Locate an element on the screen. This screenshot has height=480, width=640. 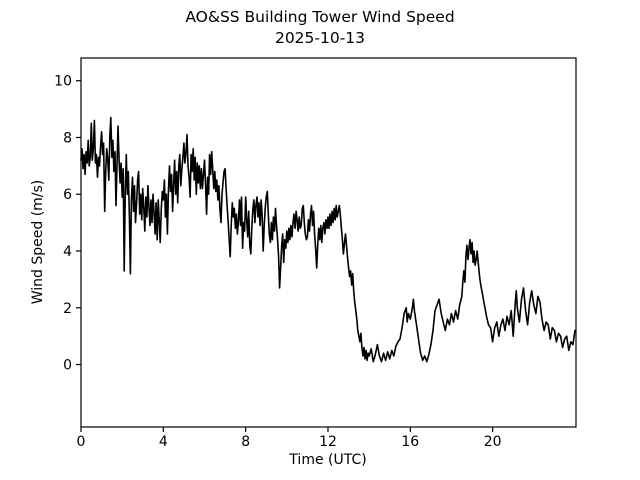
y-tick-label: 10 is located at coordinates (63, 82).